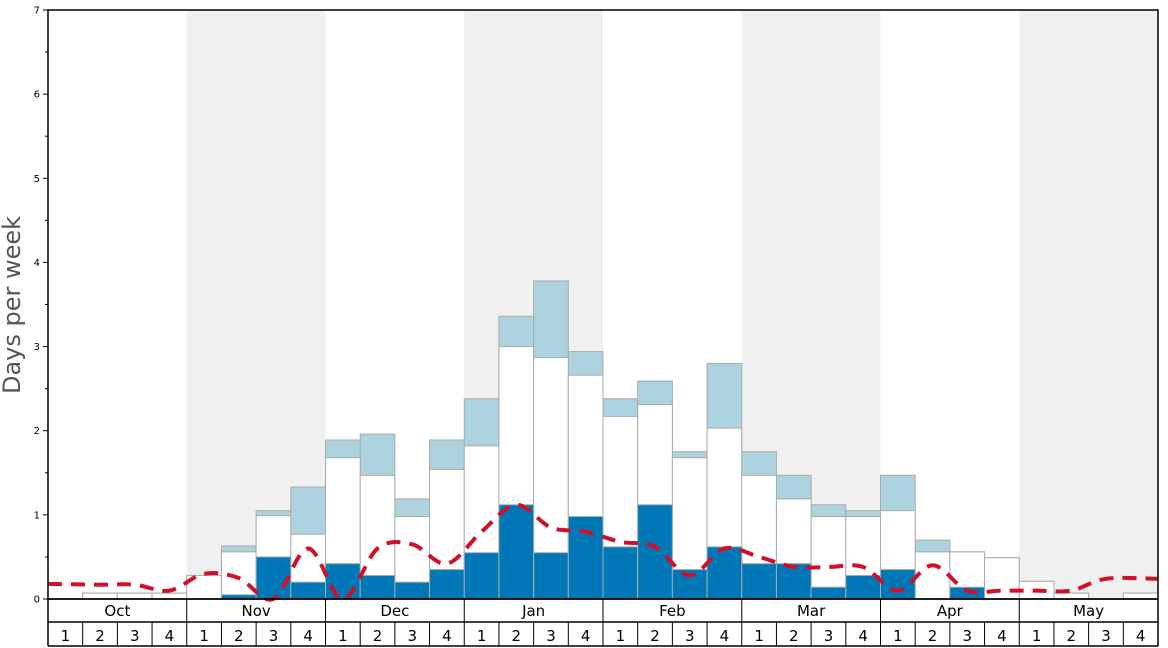 The image size is (1168, 648). I want to click on month-label: Apr, so click(950, 611).